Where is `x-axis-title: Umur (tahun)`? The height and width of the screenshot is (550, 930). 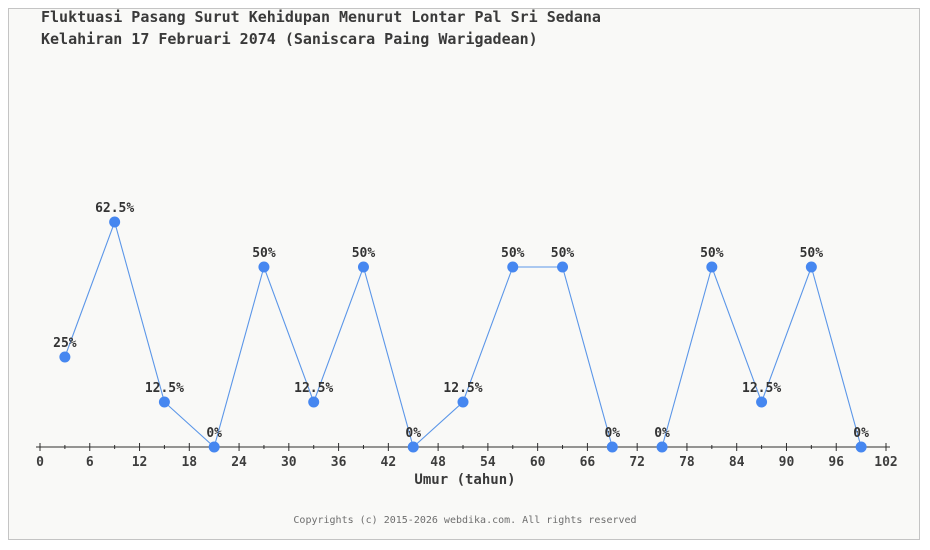
x-axis-title: Umur (tahun) is located at coordinates (465, 480).